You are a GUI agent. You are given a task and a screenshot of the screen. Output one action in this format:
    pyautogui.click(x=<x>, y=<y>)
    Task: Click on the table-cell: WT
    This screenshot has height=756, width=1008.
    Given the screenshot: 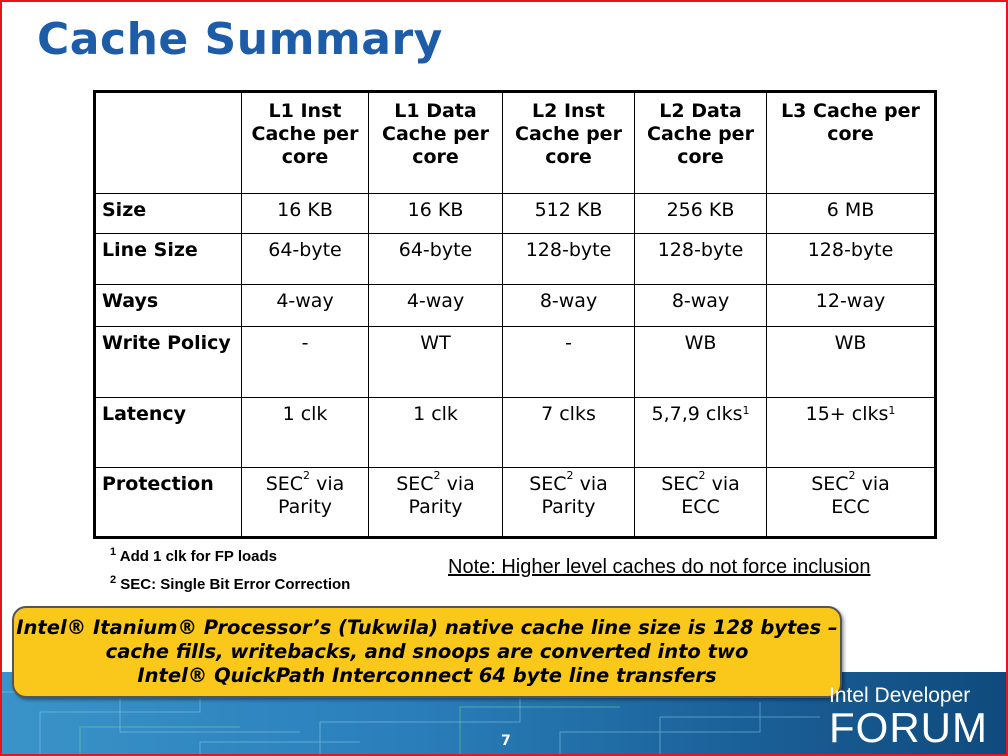 What is the action you would take?
    pyautogui.click(x=435, y=362)
    